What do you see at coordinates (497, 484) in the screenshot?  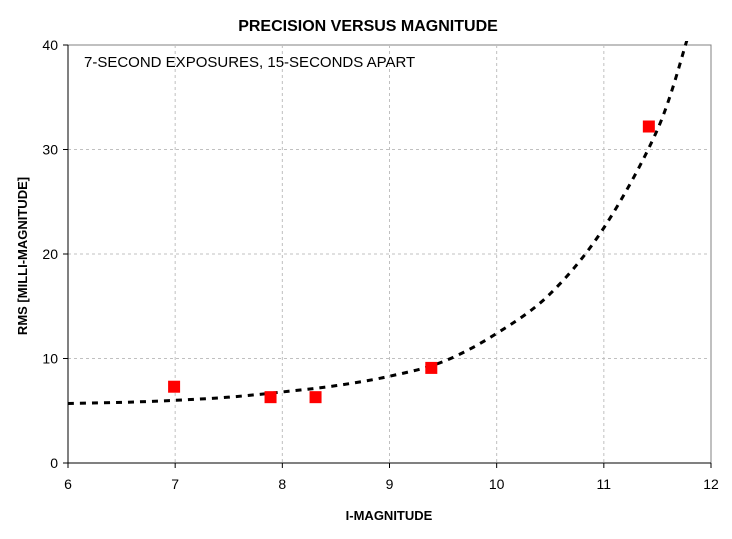 I see `x-tick-label: 10` at bounding box center [497, 484].